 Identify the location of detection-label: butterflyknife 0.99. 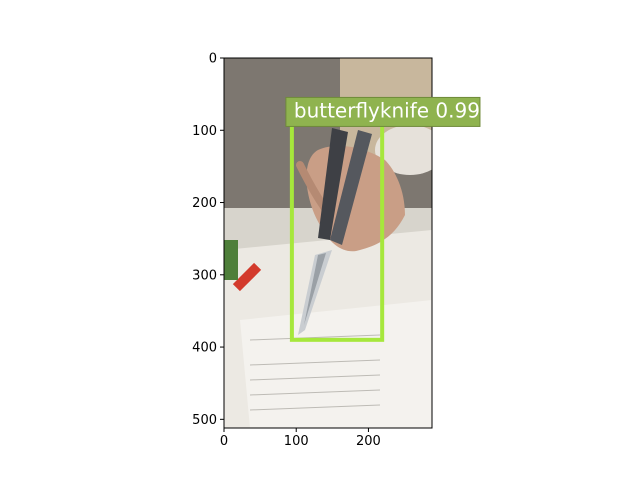
(387, 110).